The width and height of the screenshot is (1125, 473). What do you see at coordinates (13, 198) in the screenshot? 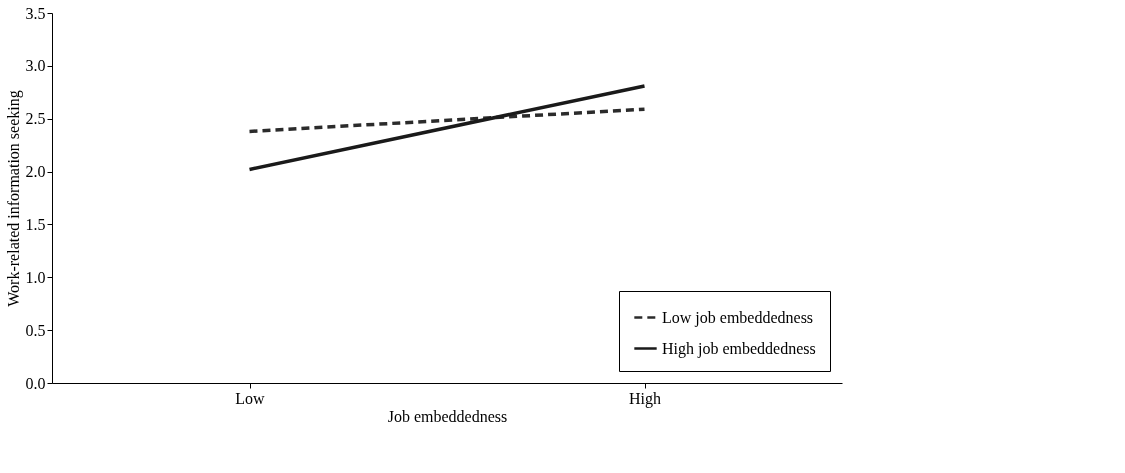
I see `y-axis-title: Work-related information seeking` at bounding box center [13, 198].